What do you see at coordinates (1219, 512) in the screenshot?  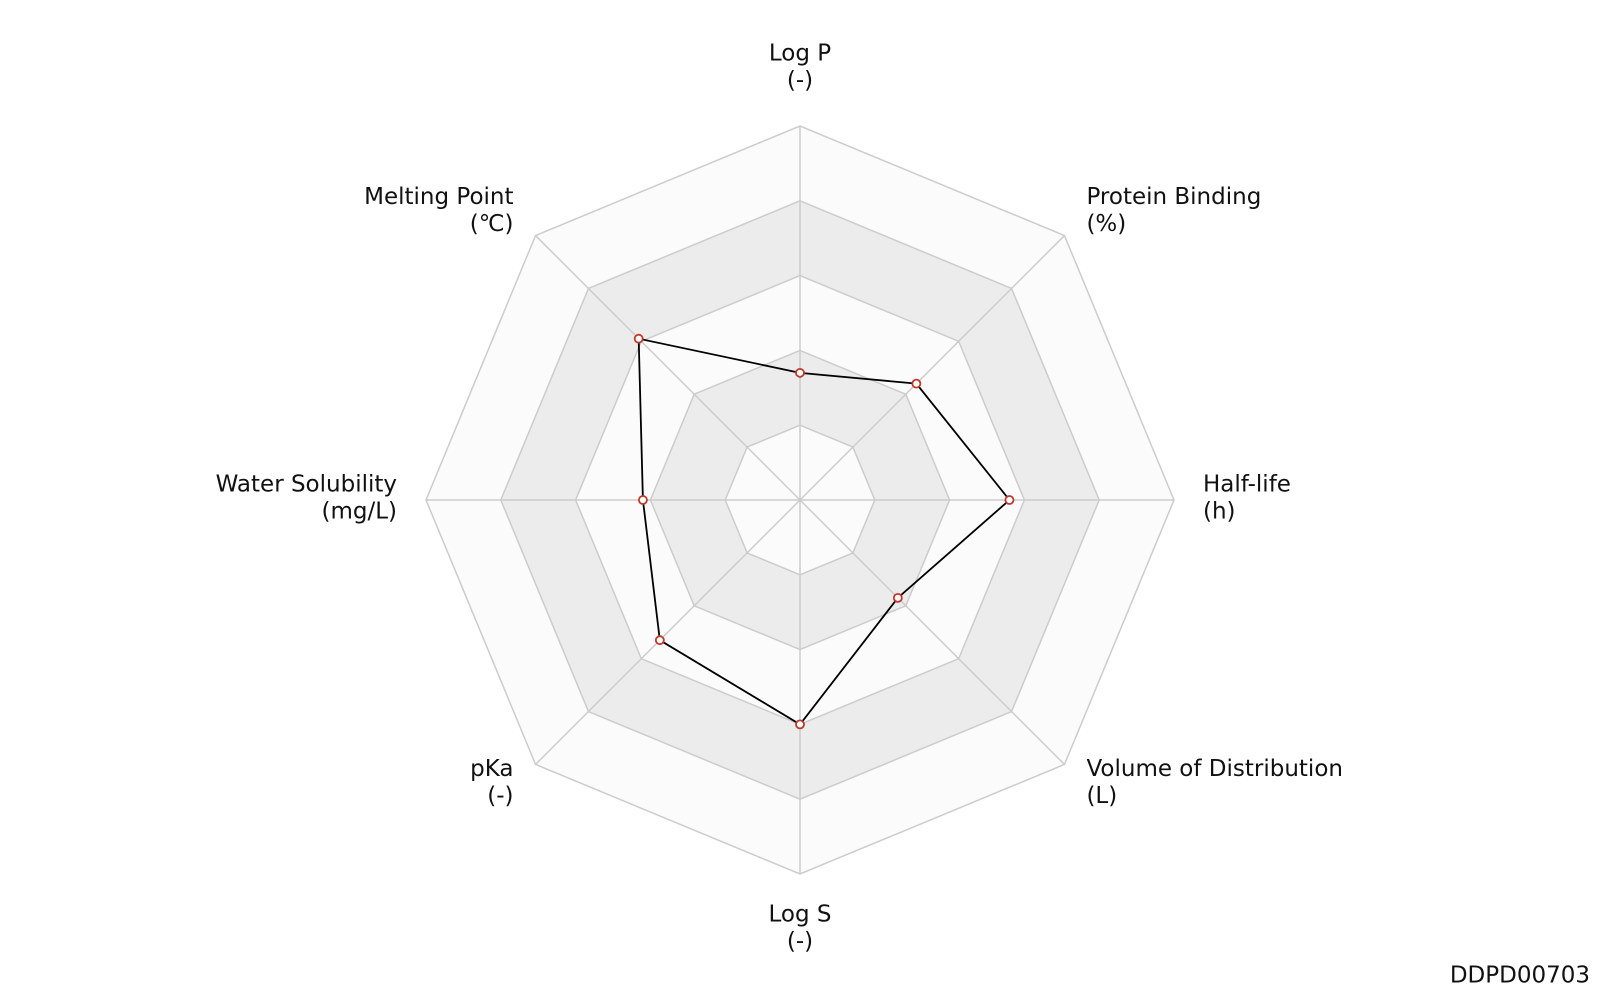 I see `axis-unit: (h)` at bounding box center [1219, 512].